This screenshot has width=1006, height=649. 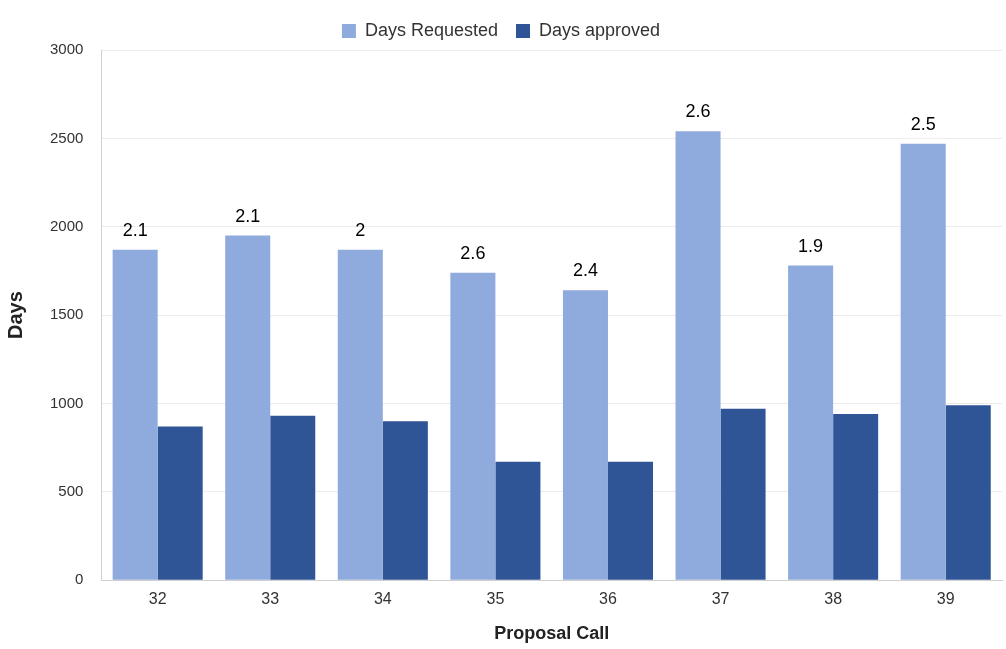 I want to click on y-tick-label: 2000, so click(x=66, y=225).